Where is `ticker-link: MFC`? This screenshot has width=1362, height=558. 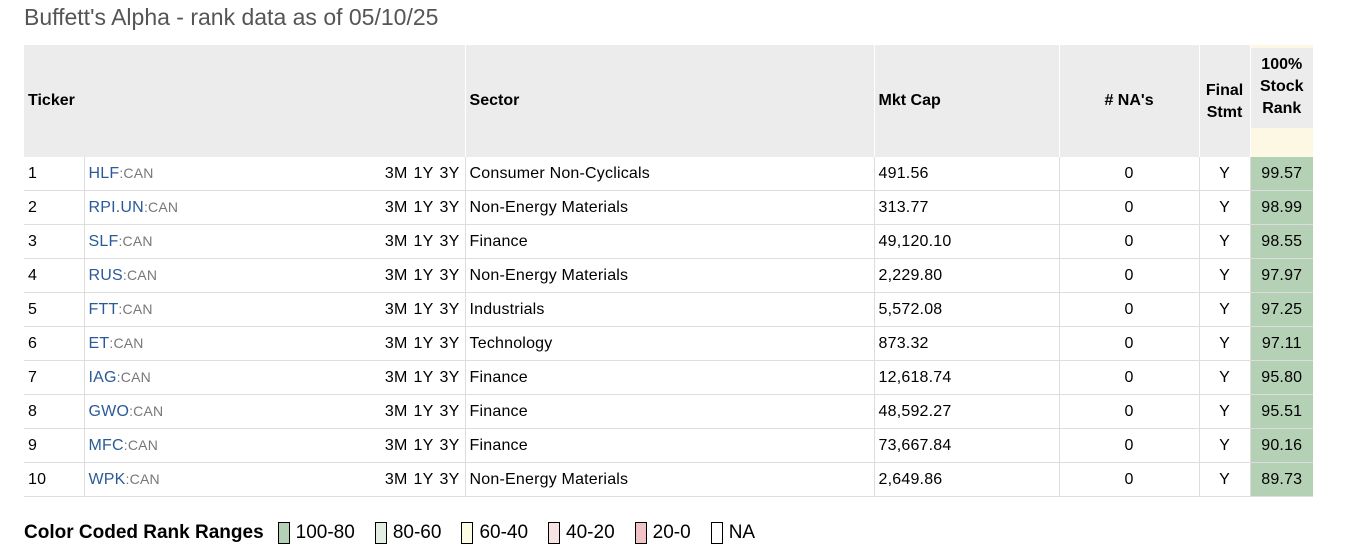
ticker-link: MFC is located at coordinates (106, 445).